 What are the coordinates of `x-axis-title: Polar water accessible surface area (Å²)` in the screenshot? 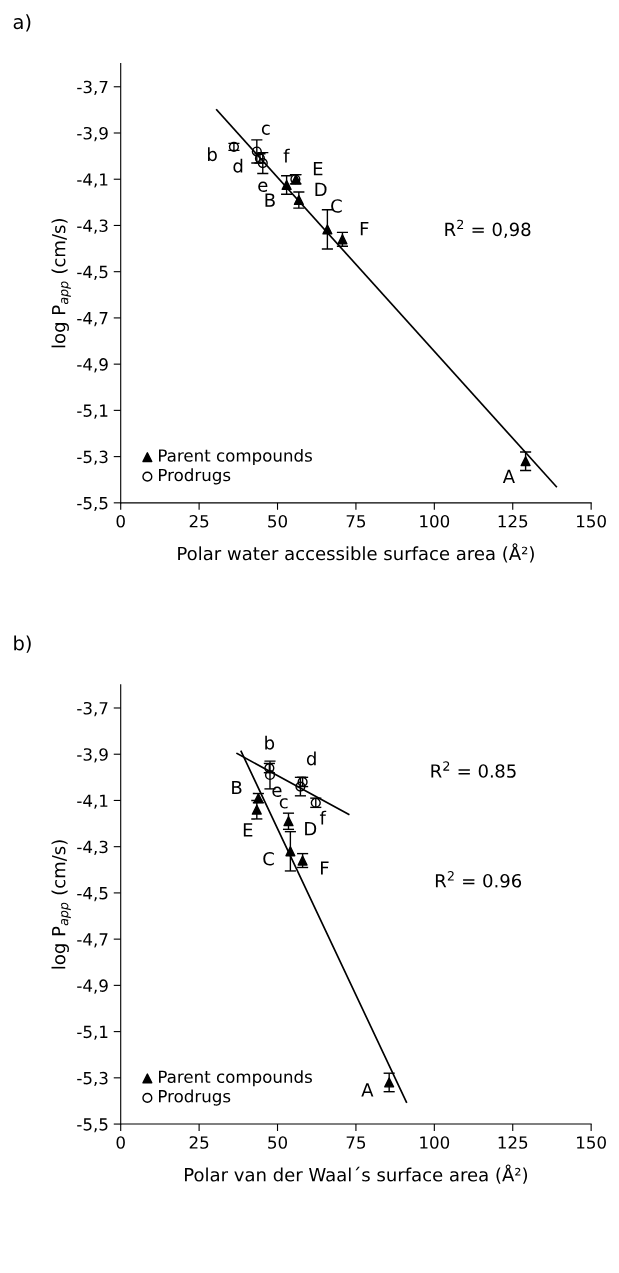 It's located at (356, 553).